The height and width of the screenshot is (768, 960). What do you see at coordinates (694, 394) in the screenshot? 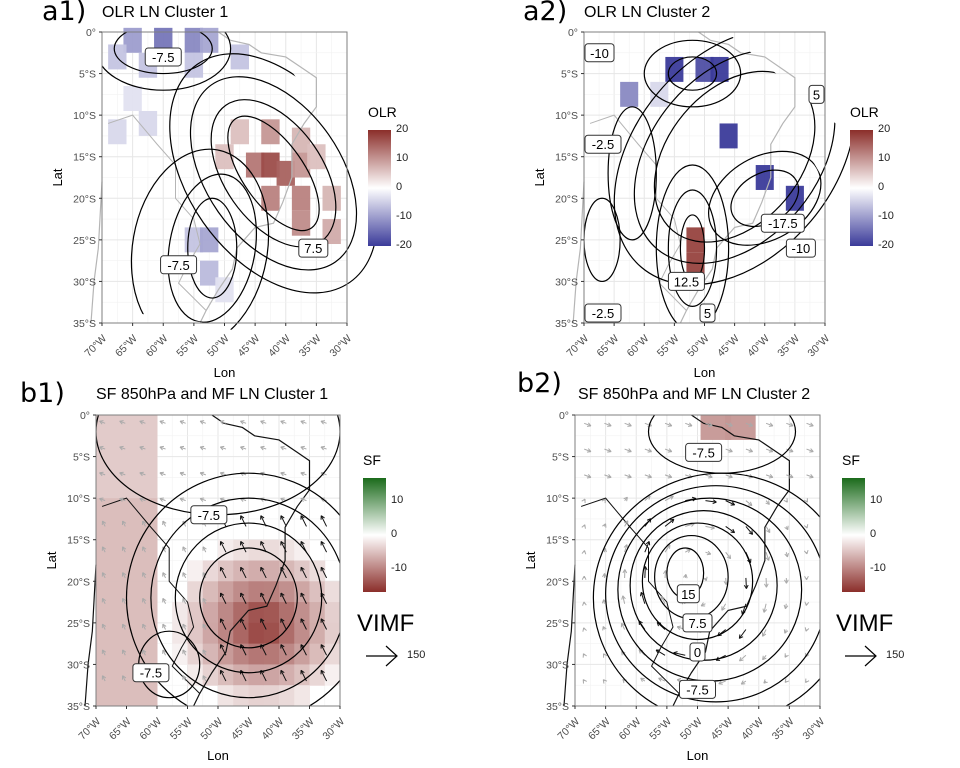
I see `panel-title-b2: SF 850hPa and MF LN Cluster 2` at bounding box center [694, 394].